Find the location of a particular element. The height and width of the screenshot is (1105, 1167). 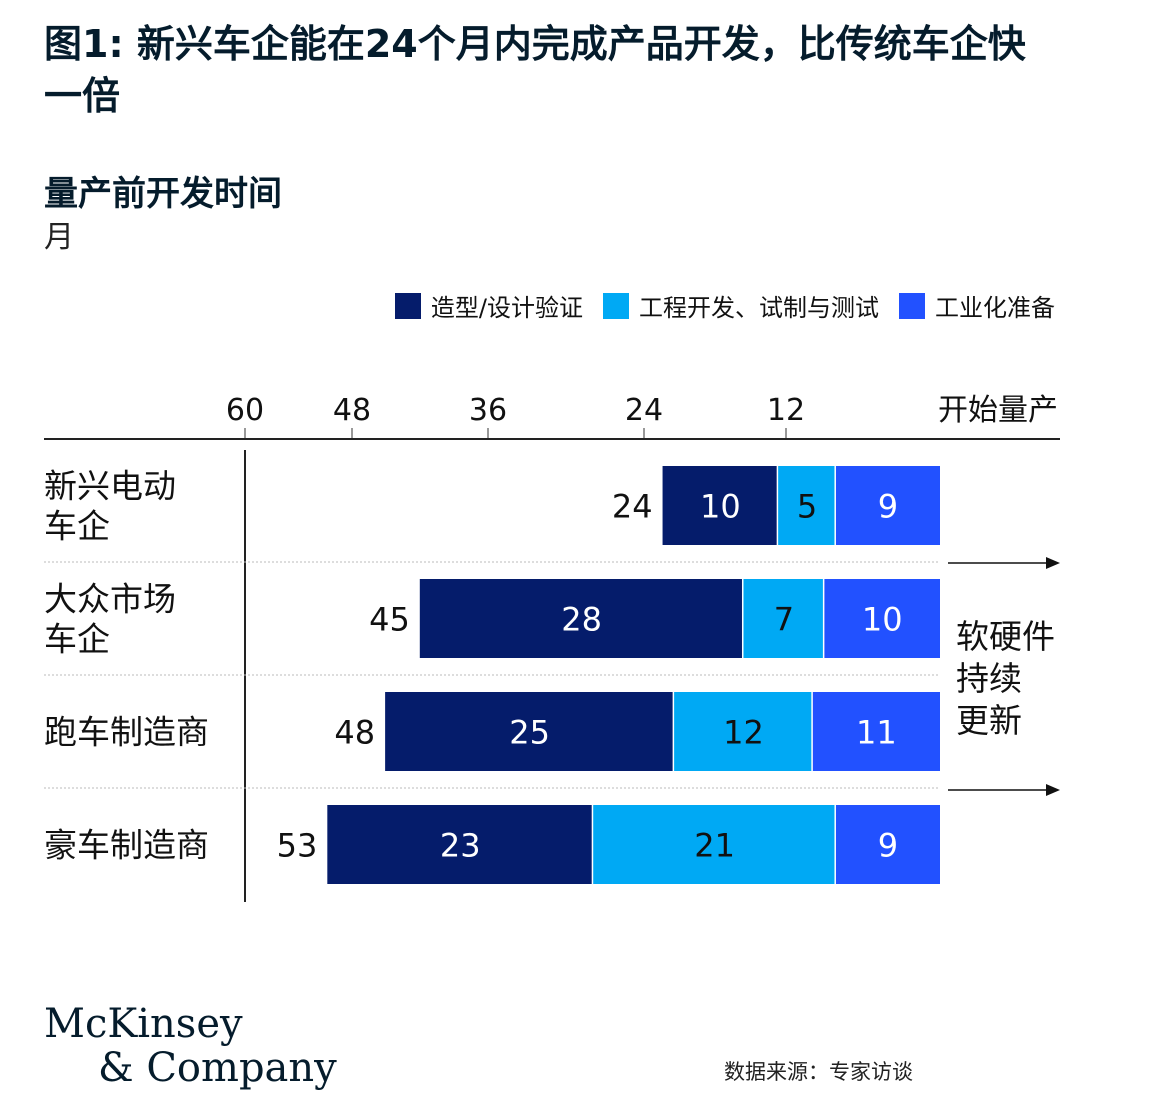

legend-item-design: 造型/设计验证 is located at coordinates (488, 305).